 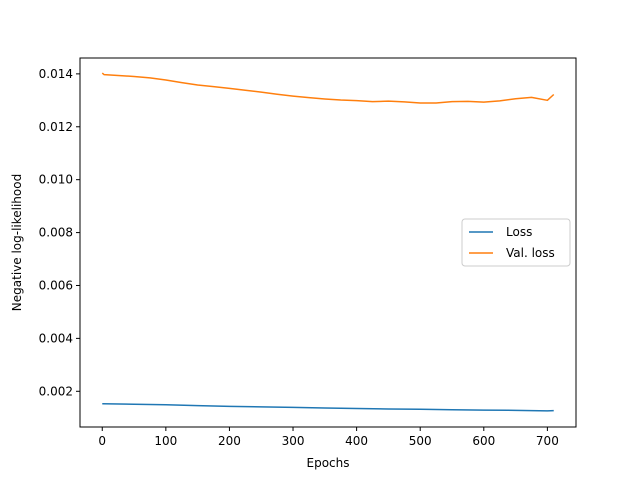 I want to click on x-tick-label: 700, so click(x=547, y=441).